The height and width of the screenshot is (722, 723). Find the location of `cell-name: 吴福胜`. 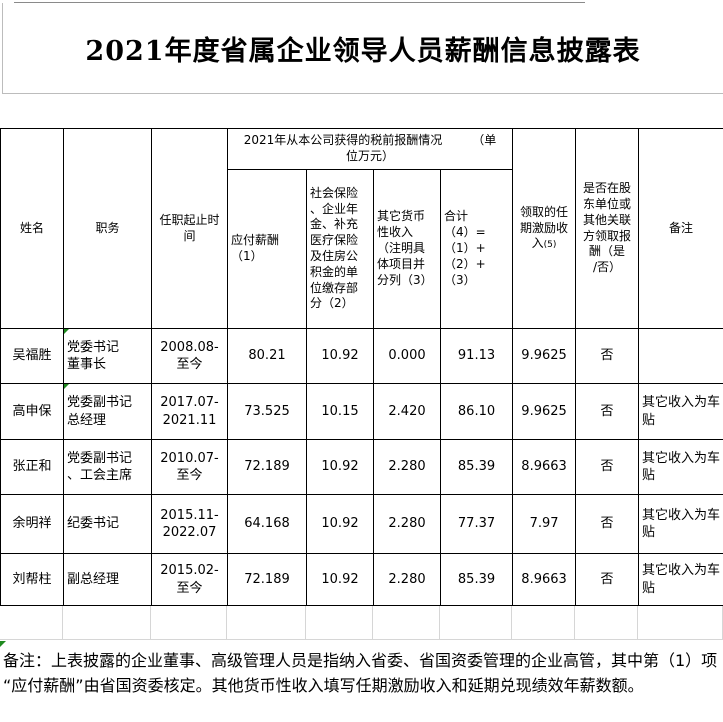

cell-name: 吴福胜 is located at coordinates (32, 356).